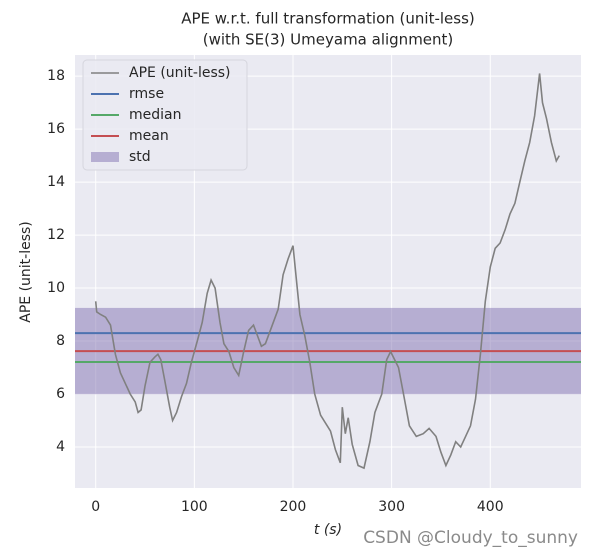 This screenshot has width=593, height=557. I want to click on legend-label: mean, so click(149, 136).